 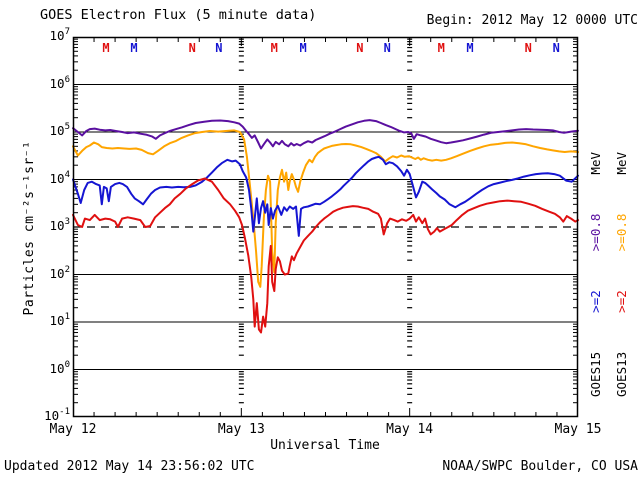 I want to click on y-tick-label: 10⁴, so click(x=59, y=177).